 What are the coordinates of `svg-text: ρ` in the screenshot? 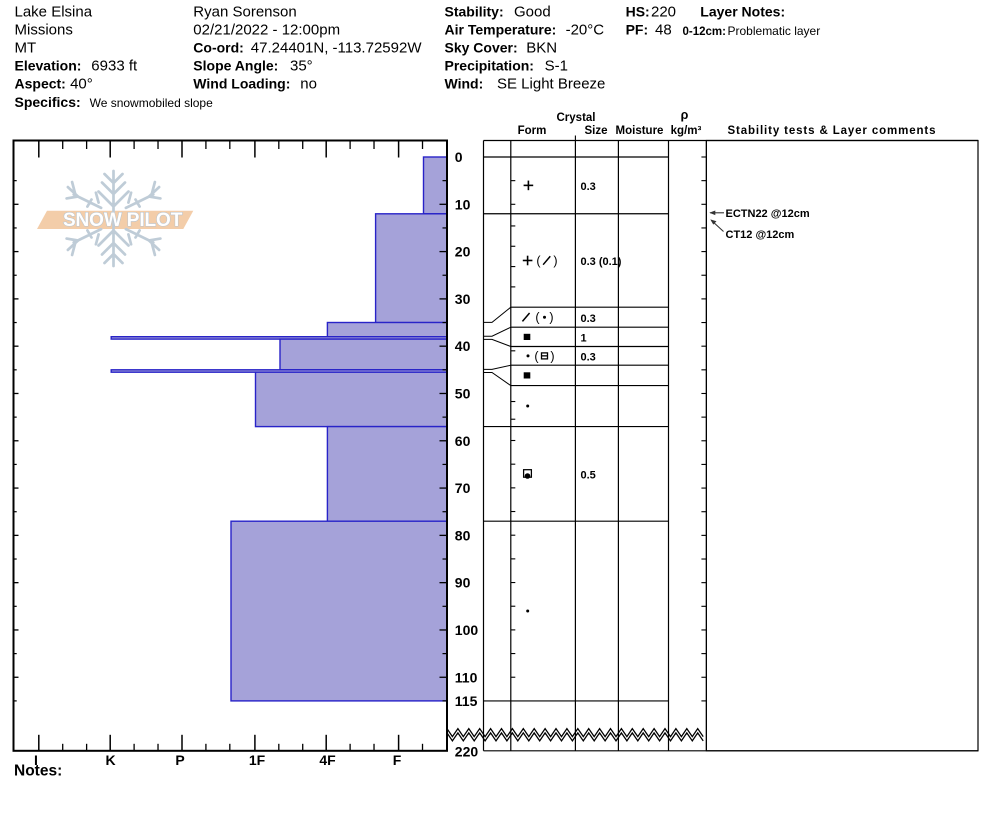 It's located at (685, 115).